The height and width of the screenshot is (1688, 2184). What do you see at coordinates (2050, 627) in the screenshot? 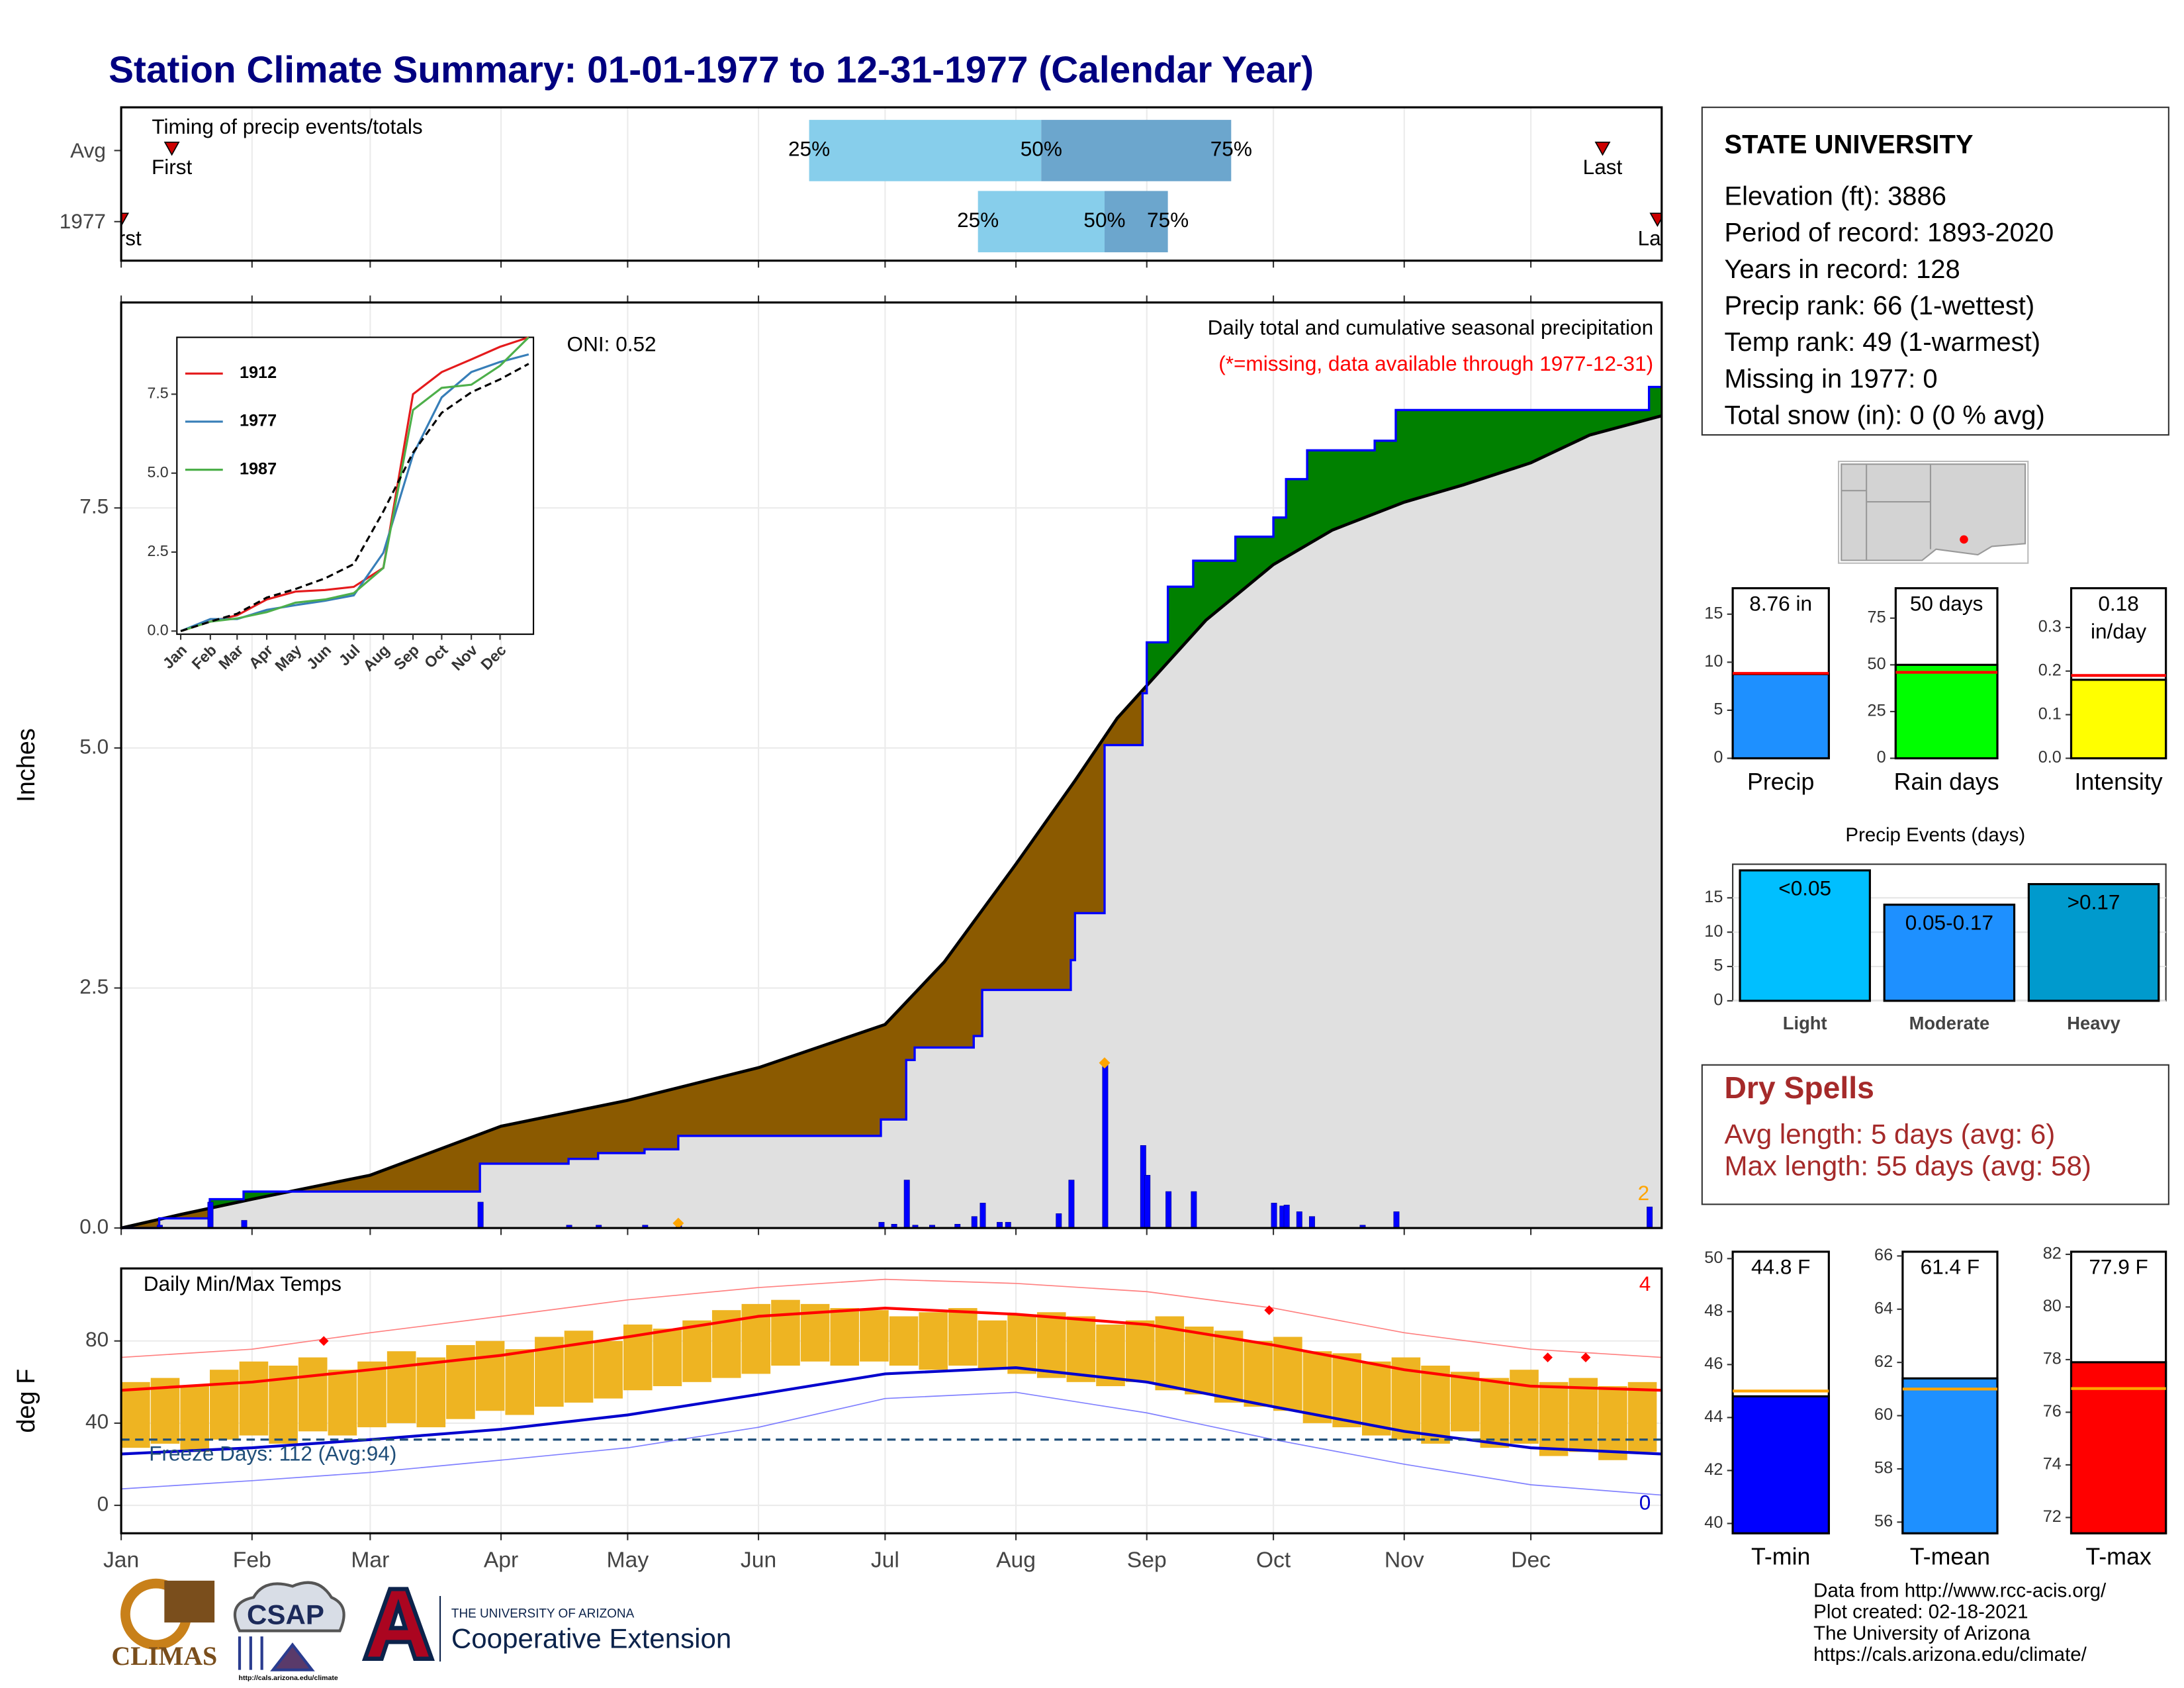
I see `y-tick-label: 0.3` at bounding box center [2050, 627].